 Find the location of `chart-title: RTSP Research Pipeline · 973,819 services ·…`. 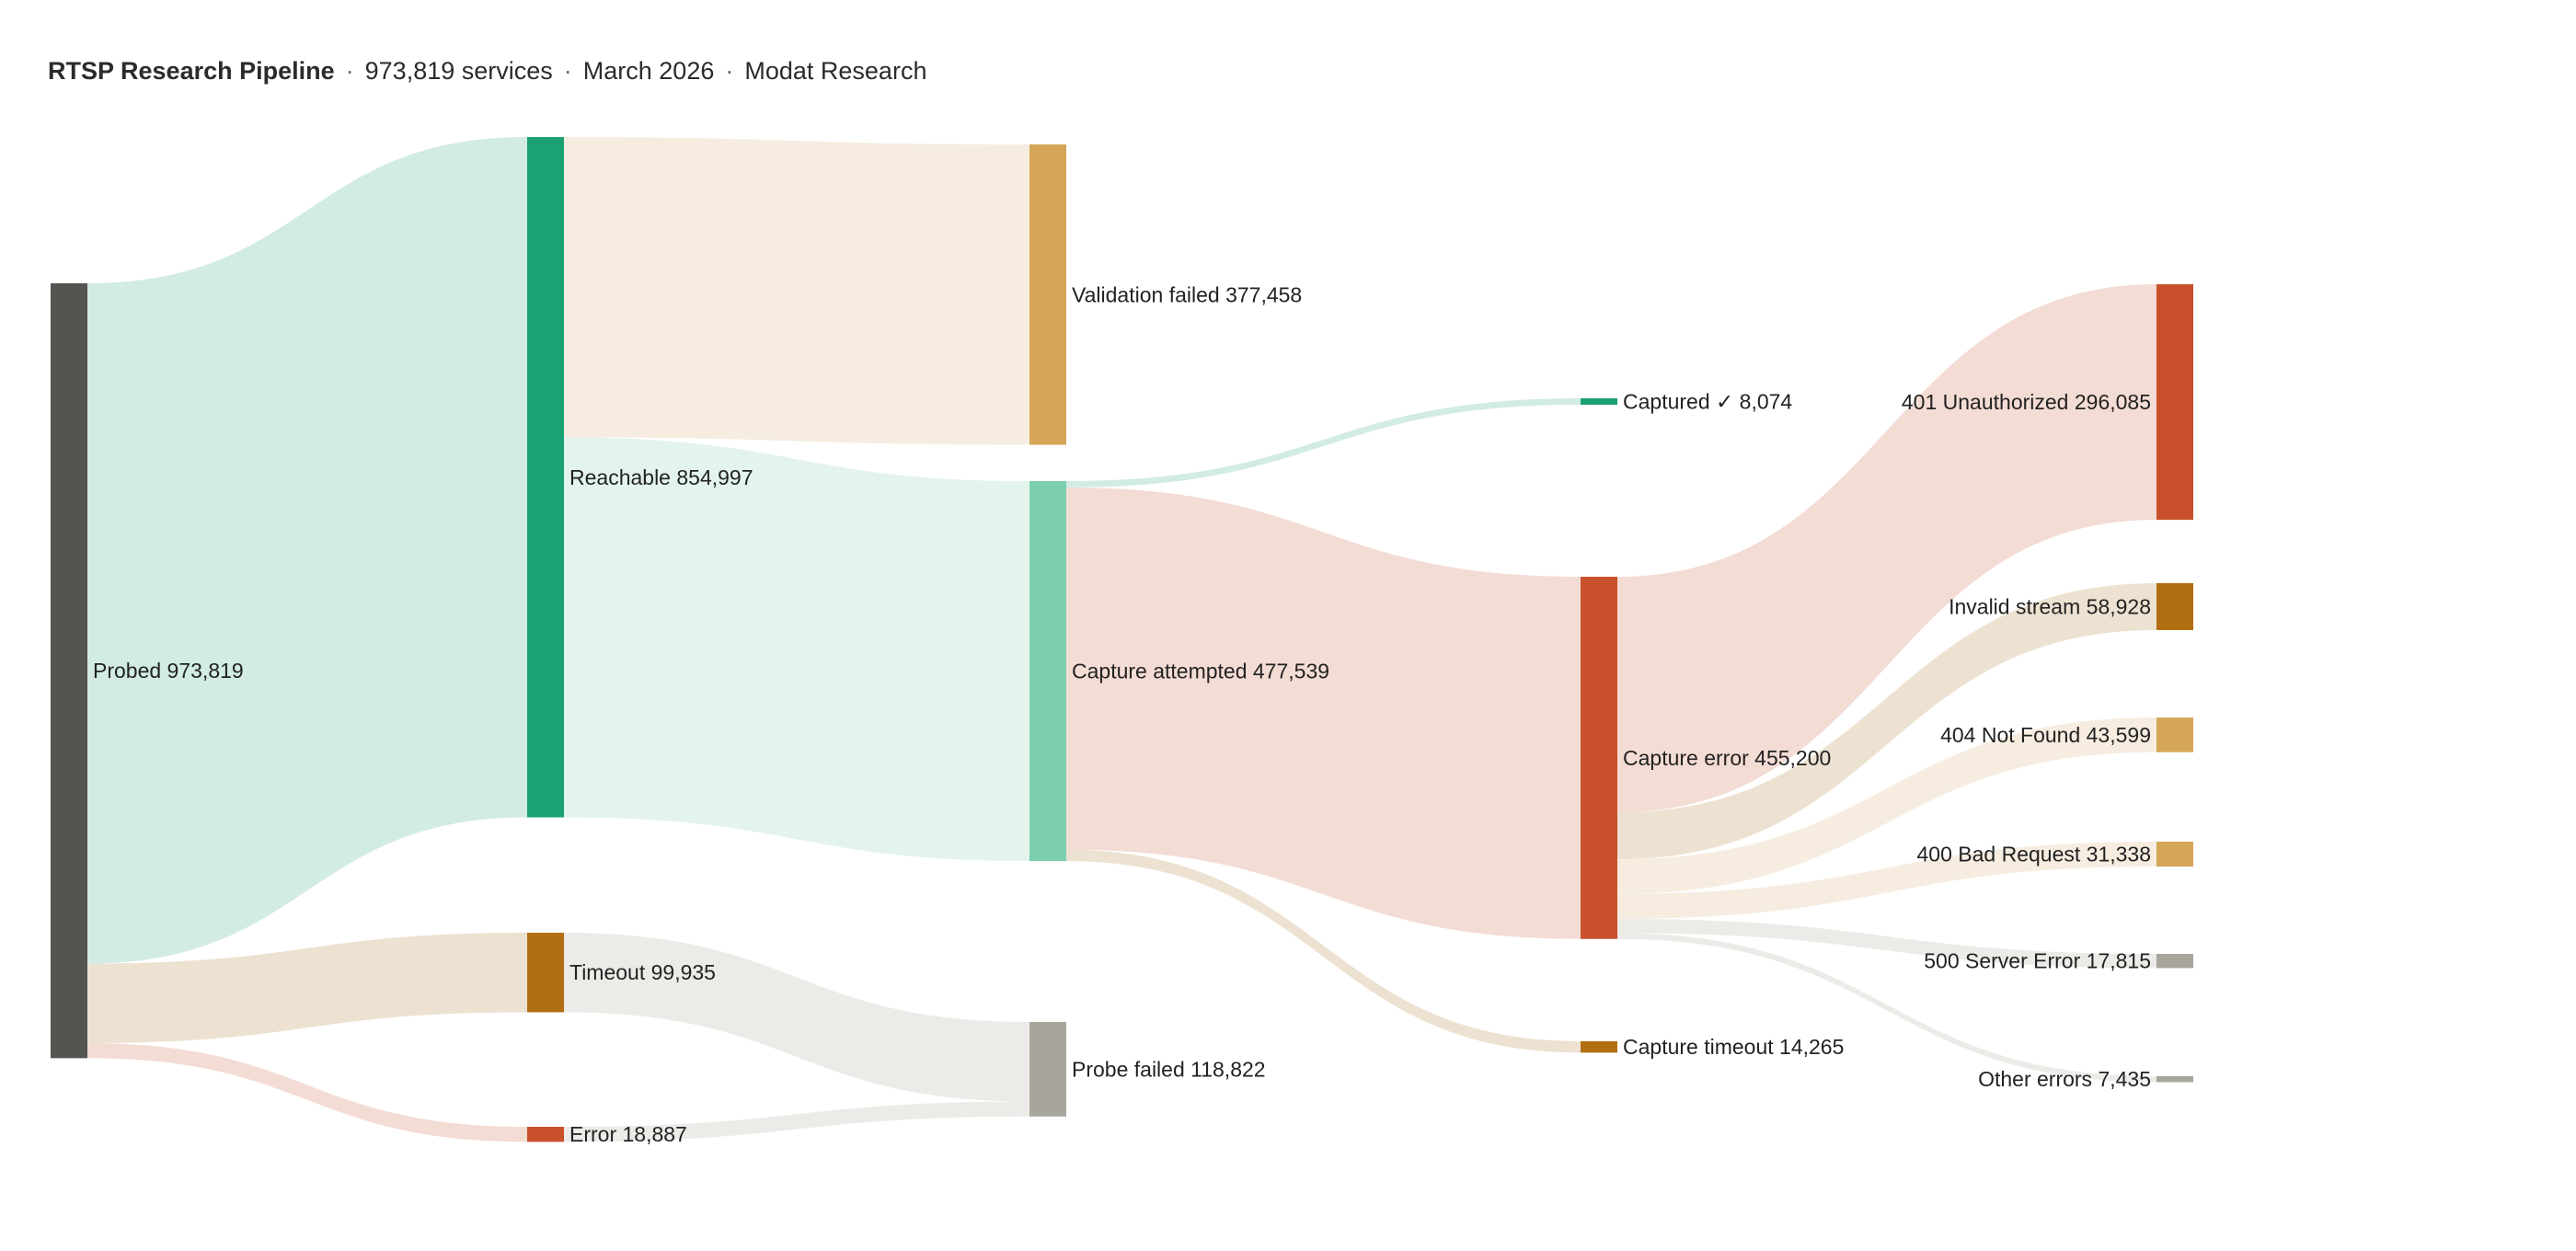

chart-title: RTSP Research Pipeline · 973,819 services ·… is located at coordinates (487, 71).